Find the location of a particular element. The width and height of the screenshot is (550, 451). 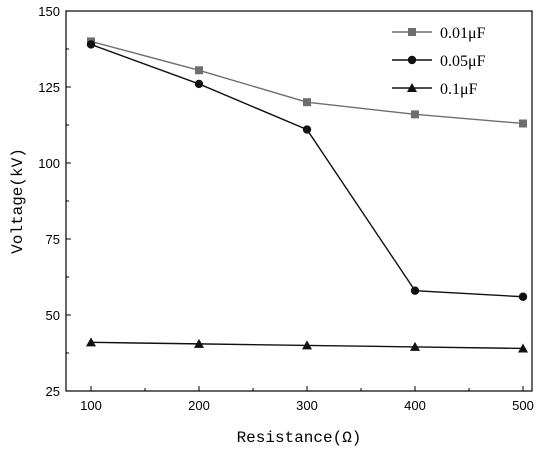

x-tick-label: 500 is located at coordinates (523, 405).